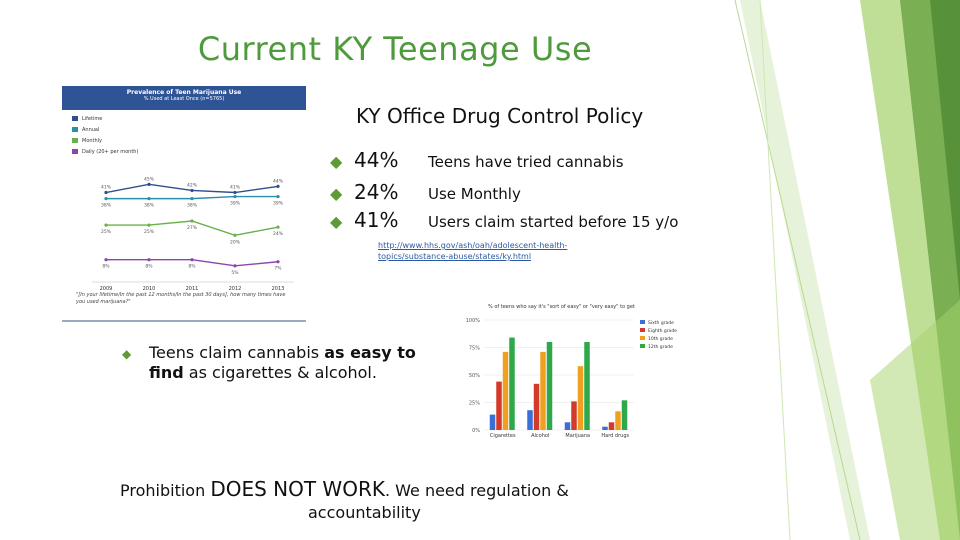 The width and height of the screenshot is (960, 540). I want to click on data-label: 20%, so click(235, 242).